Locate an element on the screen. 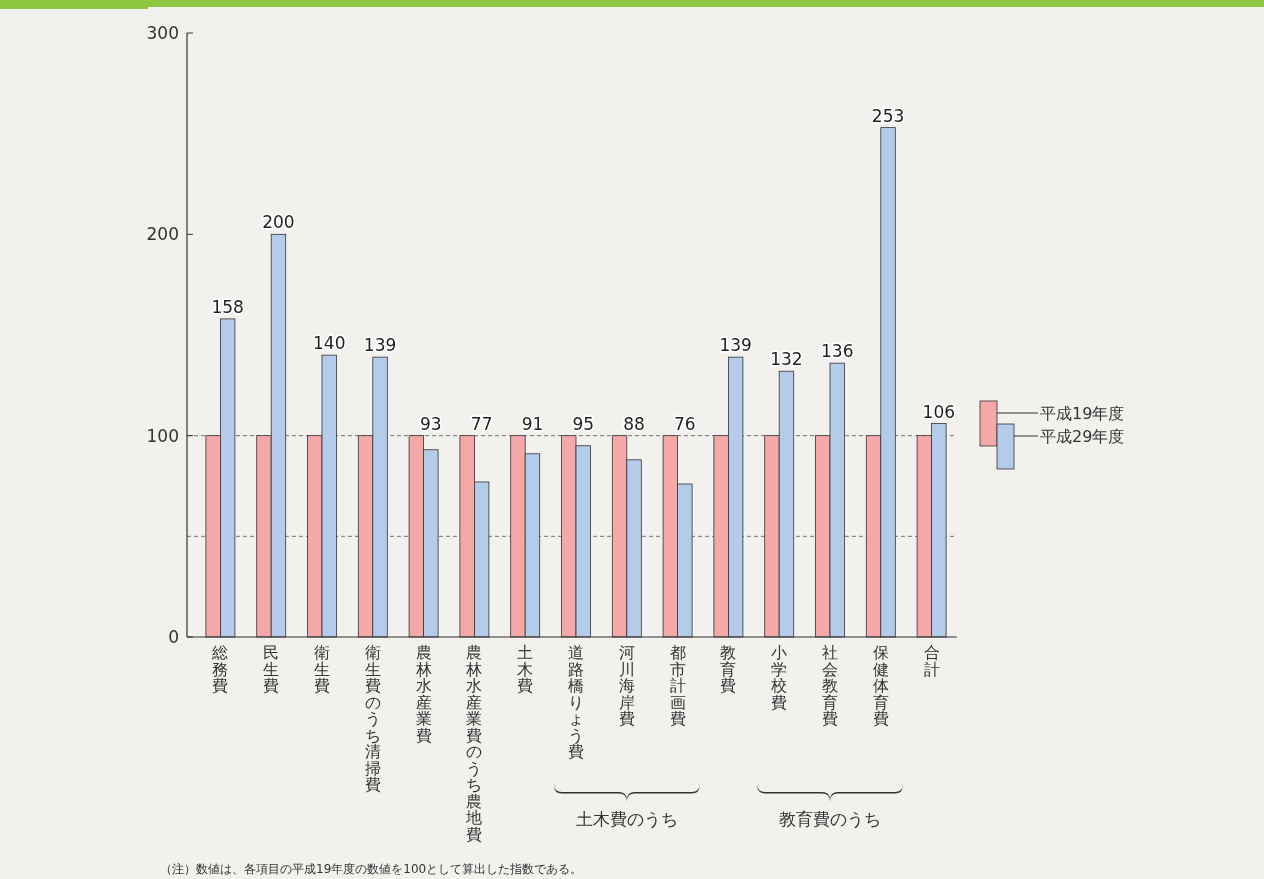 The width and height of the screenshot is (1264, 879). category-label: 衛生費のうち清掃費 is located at coordinates (372, 719).